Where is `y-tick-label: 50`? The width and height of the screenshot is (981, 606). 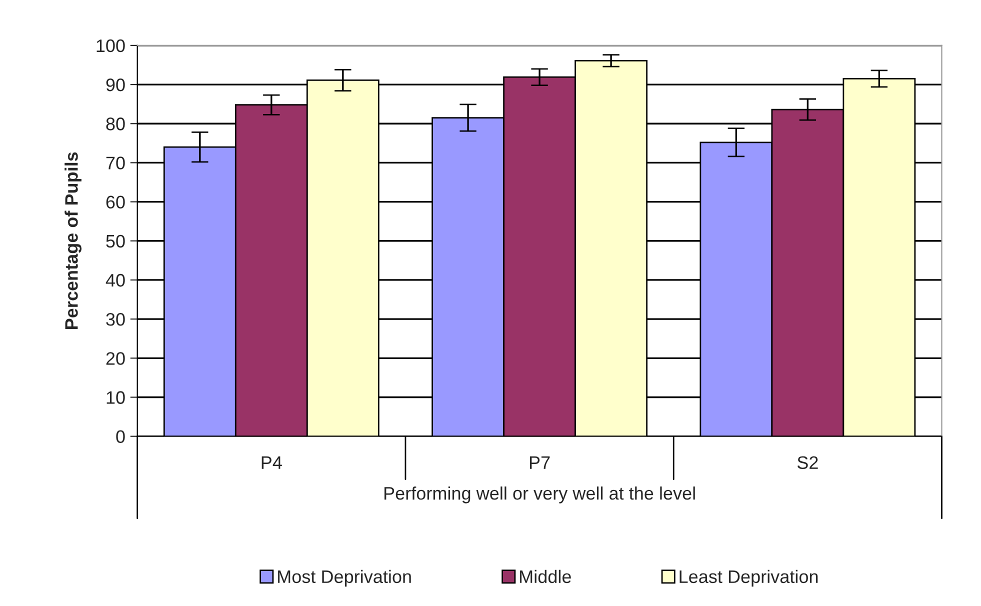
y-tick-label: 50 is located at coordinates (115, 241).